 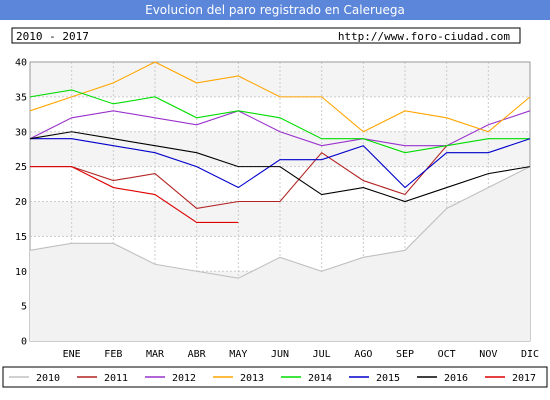 I want to click on x-tick-label: ENE, so click(x=72, y=354).